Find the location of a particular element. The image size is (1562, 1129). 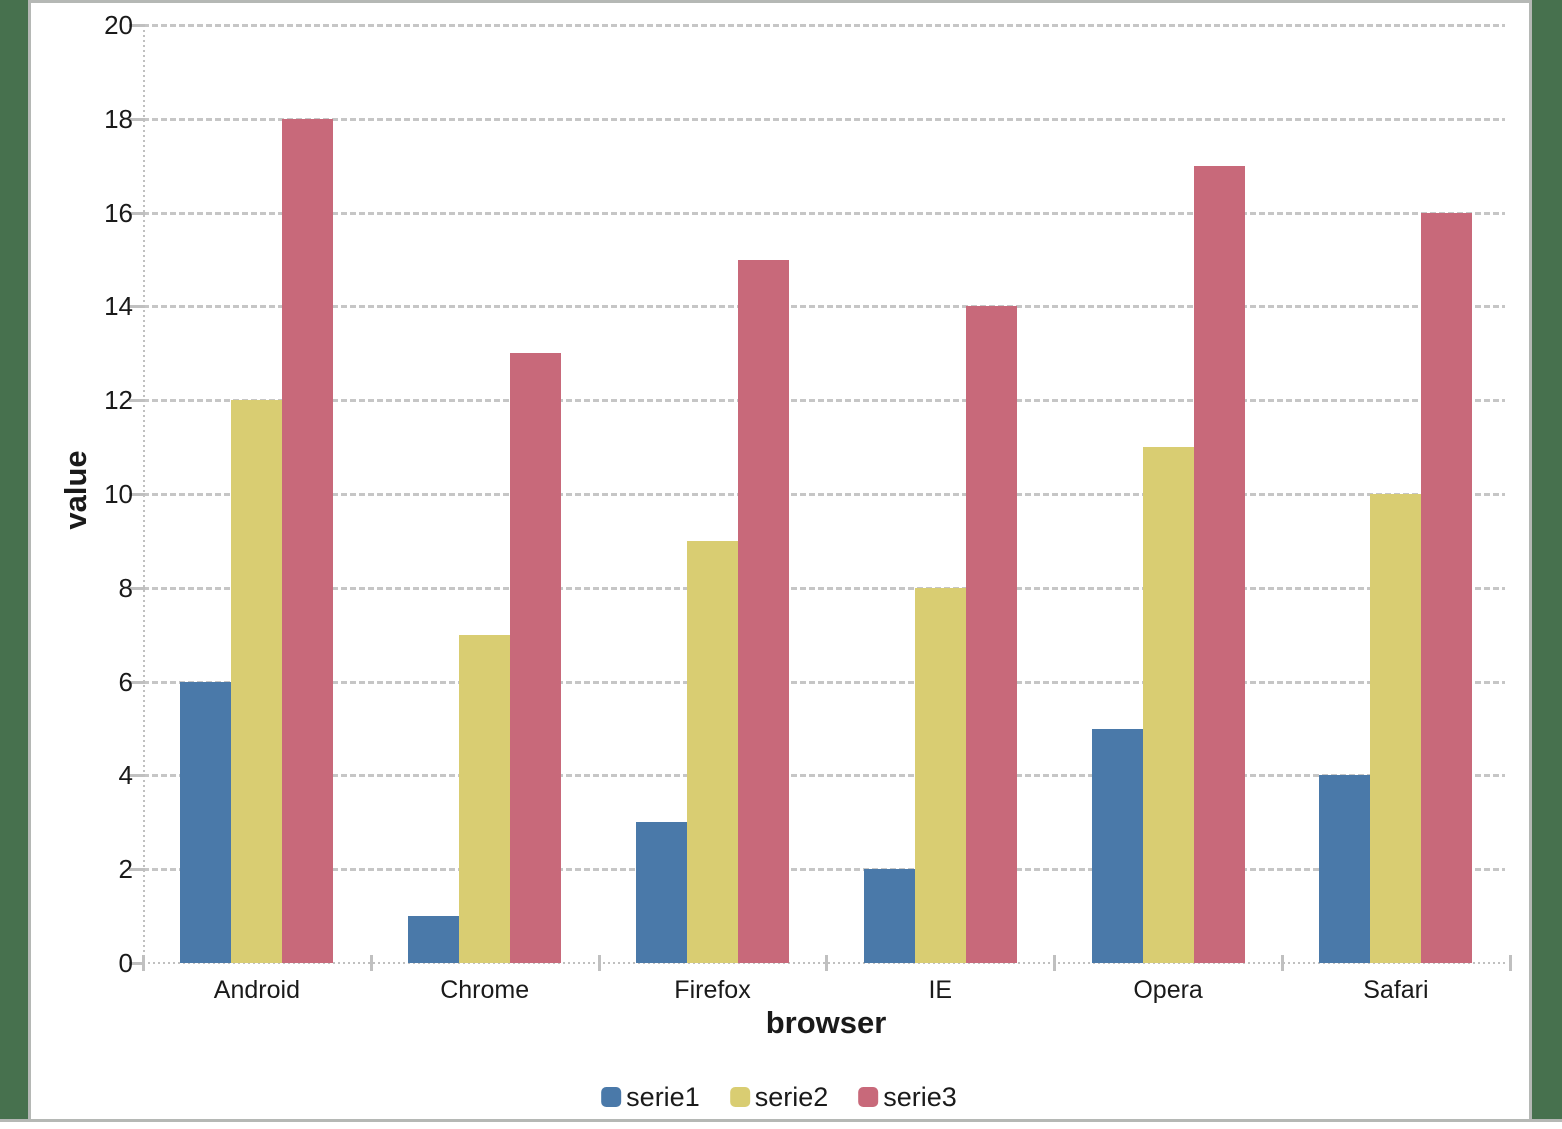

chart-legend: serie1 serie2 serie3 is located at coordinates (779, 1097).